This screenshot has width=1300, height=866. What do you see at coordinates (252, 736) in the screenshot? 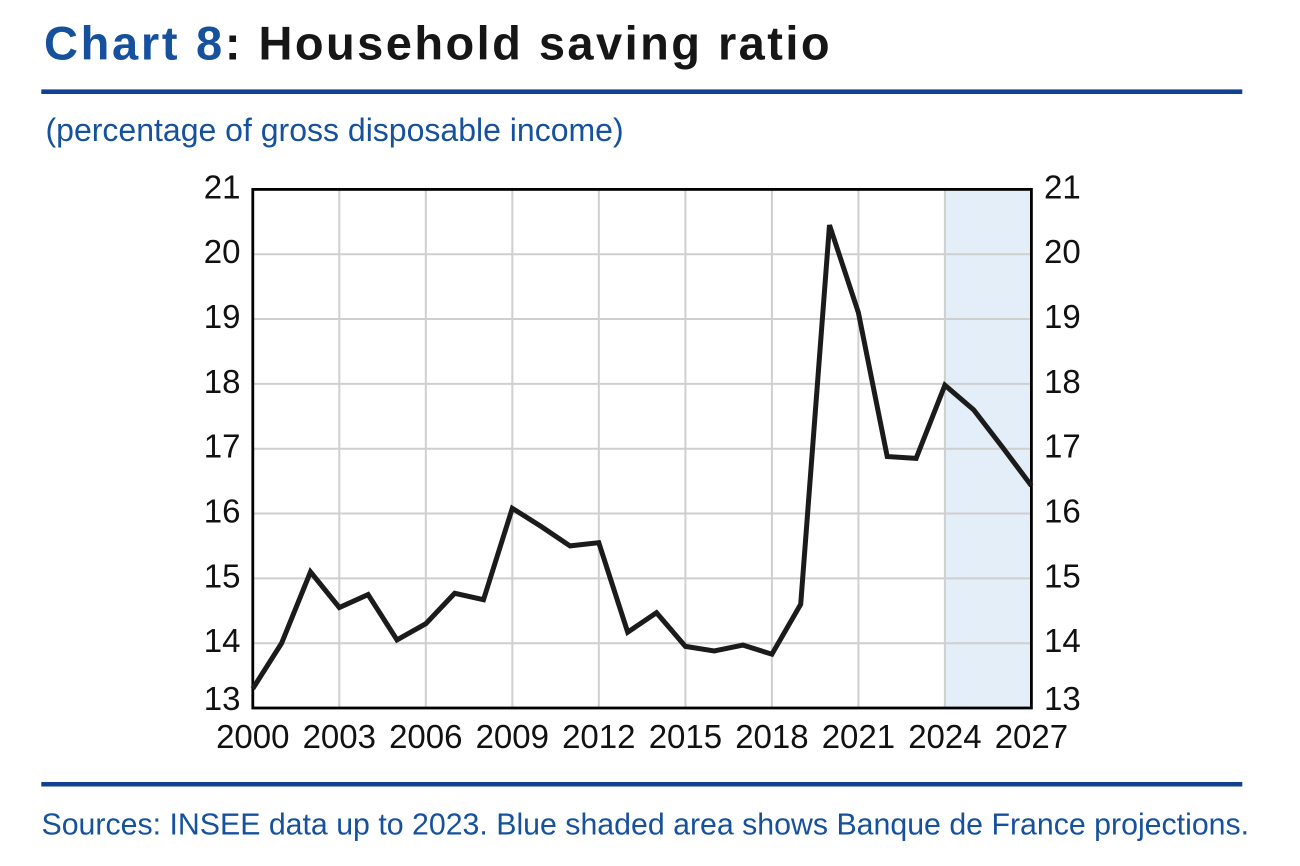
I see `svg-text: 2000` at bounding box center [252, 736].